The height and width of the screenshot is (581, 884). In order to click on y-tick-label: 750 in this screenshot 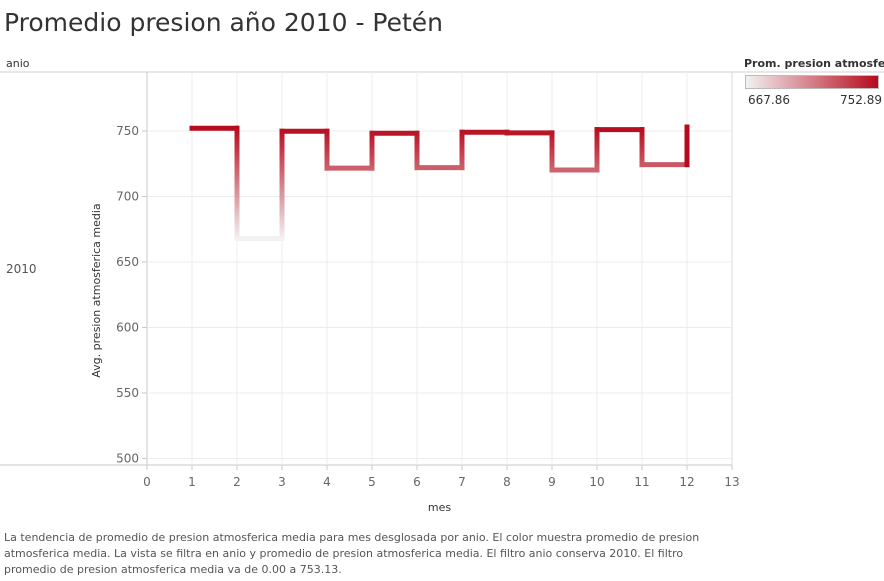, I will do `click(127, 131)`.